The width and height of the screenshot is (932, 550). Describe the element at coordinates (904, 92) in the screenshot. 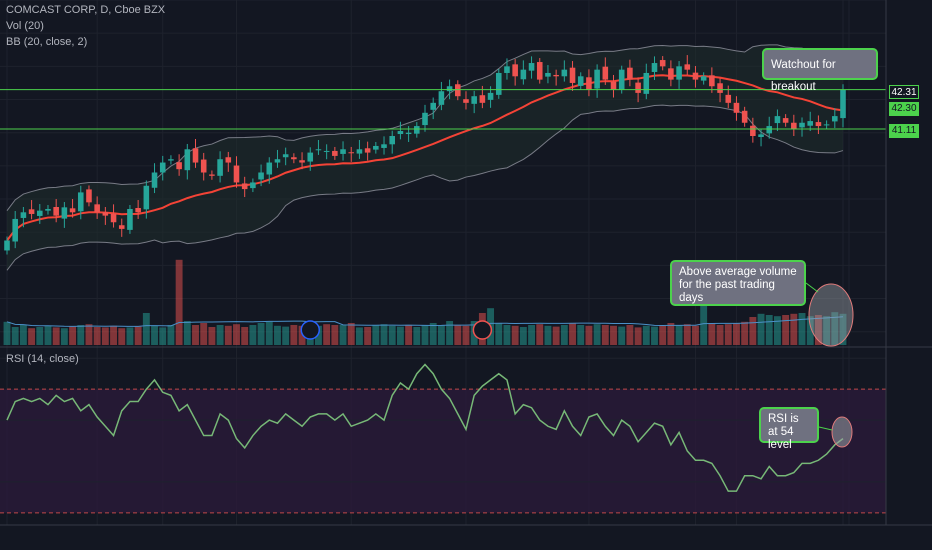

I see `last-price-label: 42.31` at that location.